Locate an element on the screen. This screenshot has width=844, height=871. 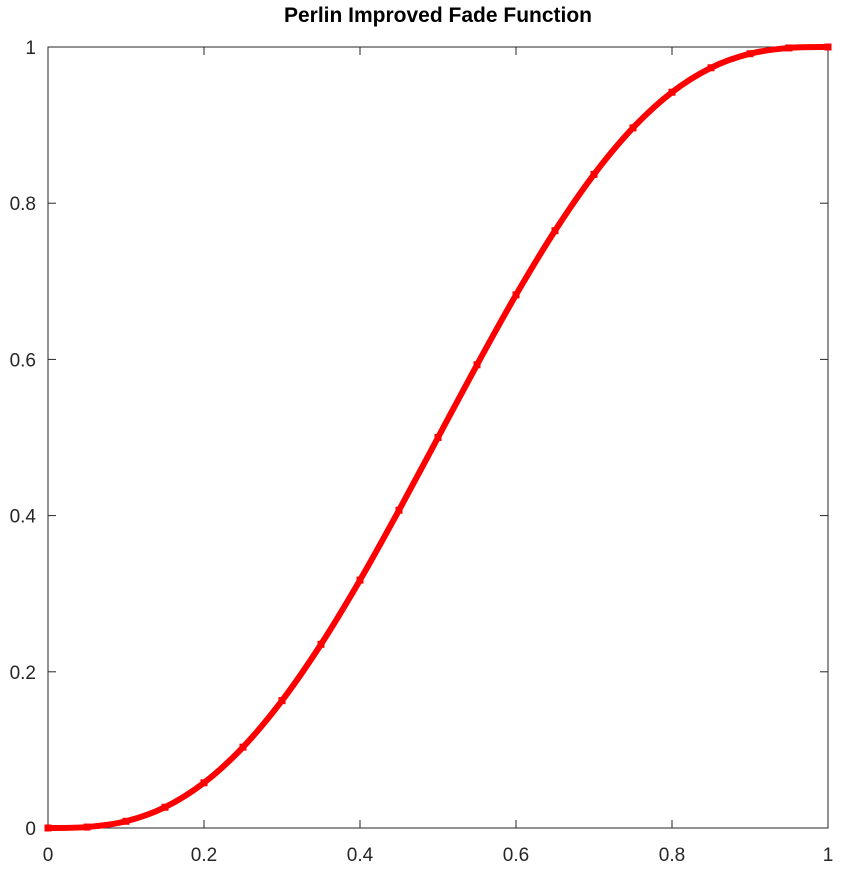
x-tick-label: 0.4 is located at coordinates (360, 855).